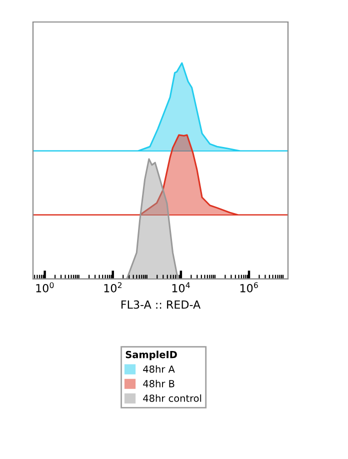 The width and height of the screenshot is (348, 459). I want to click on x-axis-title: FL3-A :: RED-A, so click(161, 304).